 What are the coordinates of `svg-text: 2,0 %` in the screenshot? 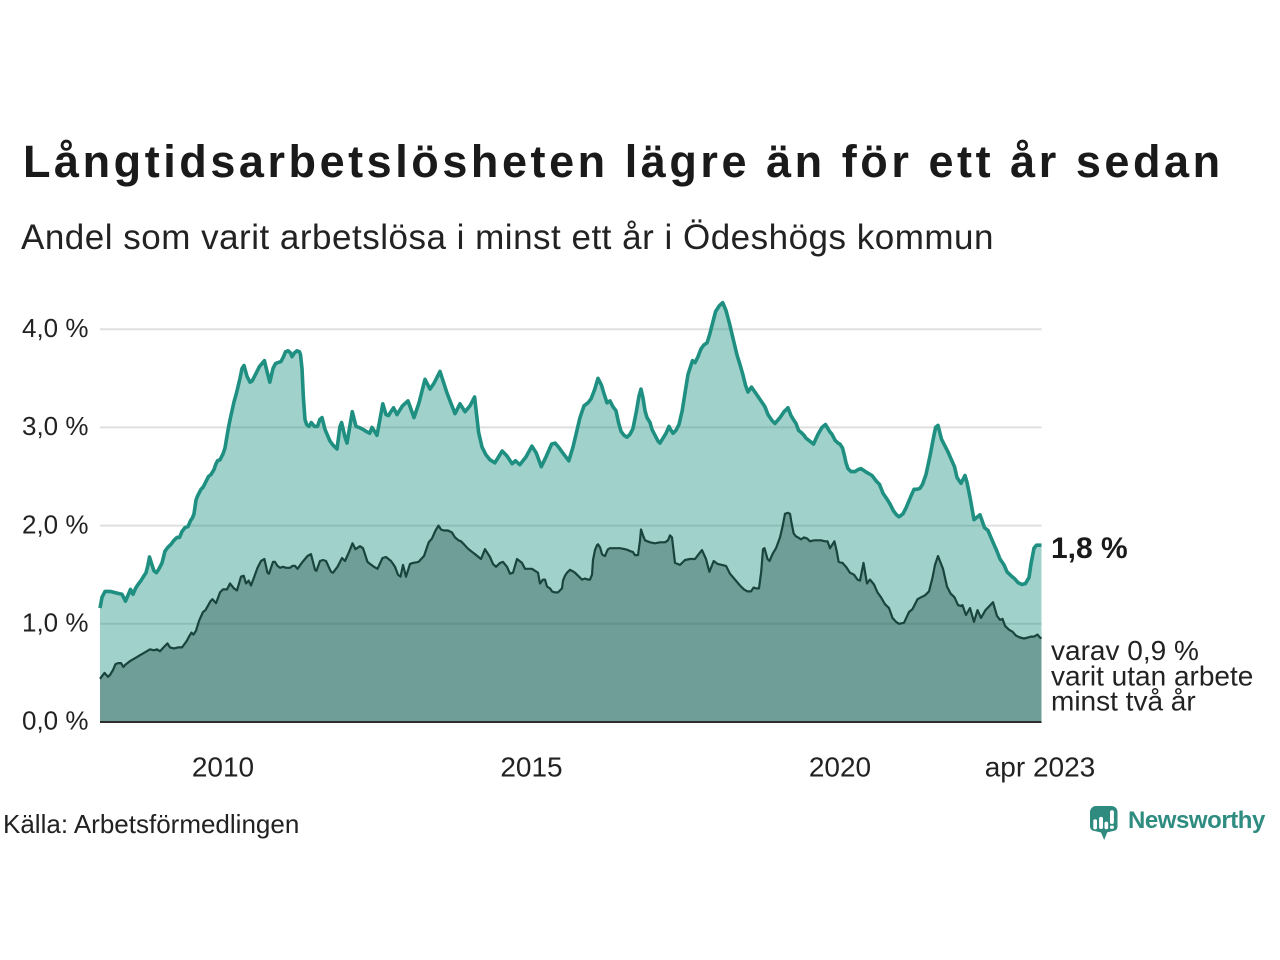 It's located at (55, 524).